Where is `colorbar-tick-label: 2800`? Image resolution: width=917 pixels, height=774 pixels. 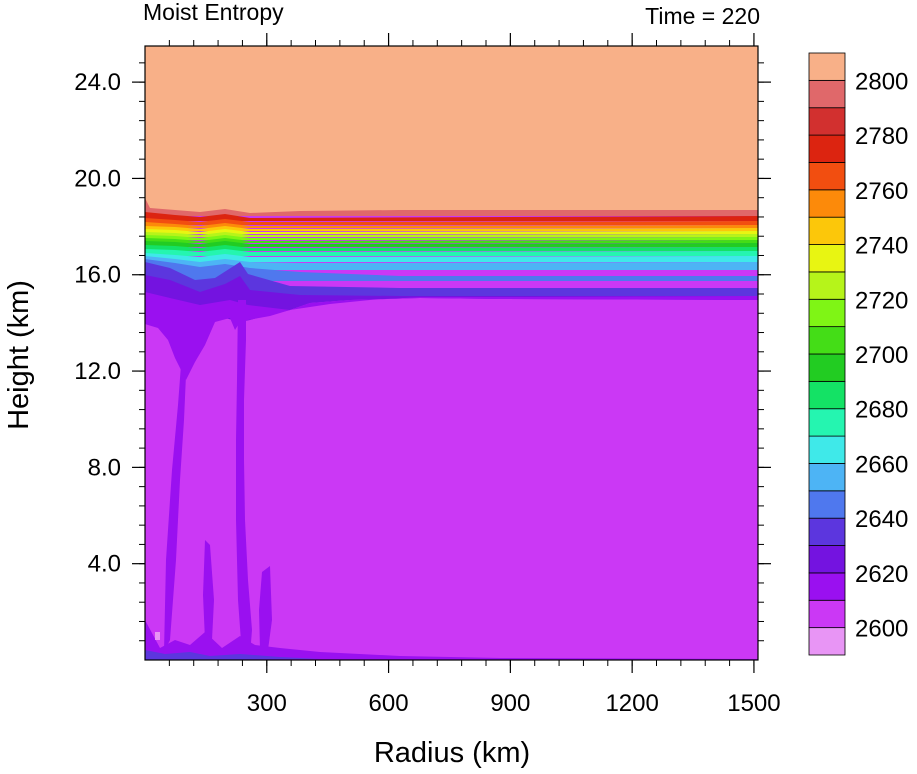 colorbar-tick-label: 2800 is located at coordinates (881, 81).